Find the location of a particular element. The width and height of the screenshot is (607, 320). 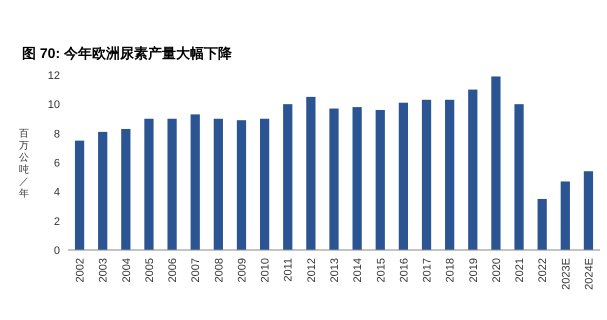

x-tick-label: 2014 is located at coordinates (358, 270).